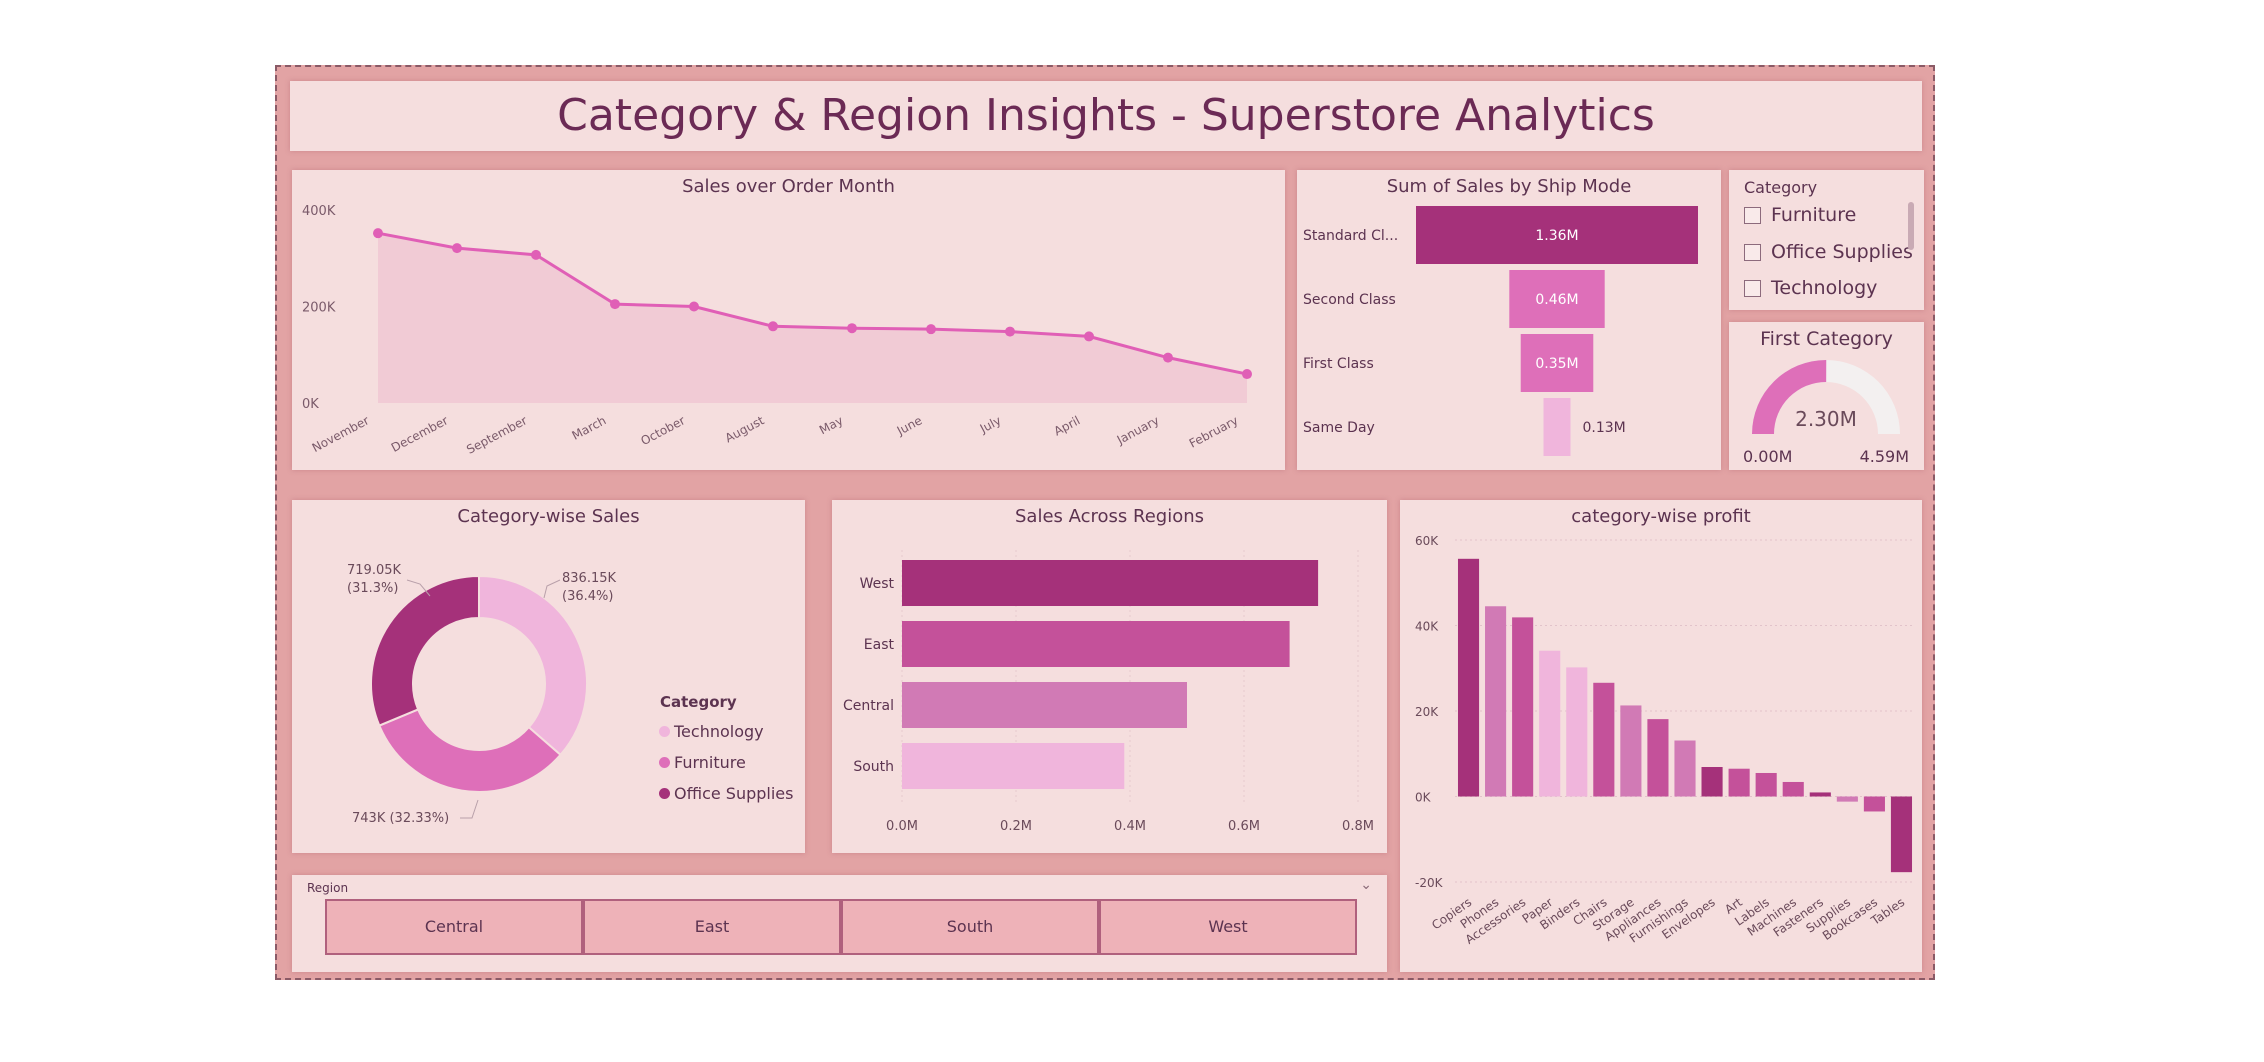 This screenshot has height=1062, width=2264. What do you see at coordinates (1366, 885) in the screenshot?
I see `chevron-down-icon: ⌄` at bounding box center [1366, 885].